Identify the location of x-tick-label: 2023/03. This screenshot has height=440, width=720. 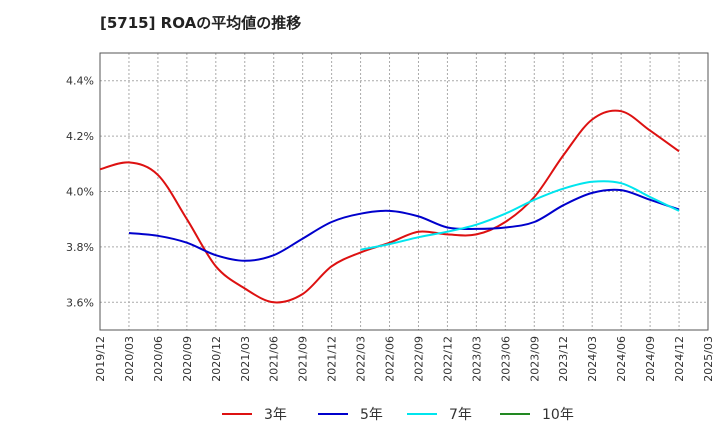
(476, 359).